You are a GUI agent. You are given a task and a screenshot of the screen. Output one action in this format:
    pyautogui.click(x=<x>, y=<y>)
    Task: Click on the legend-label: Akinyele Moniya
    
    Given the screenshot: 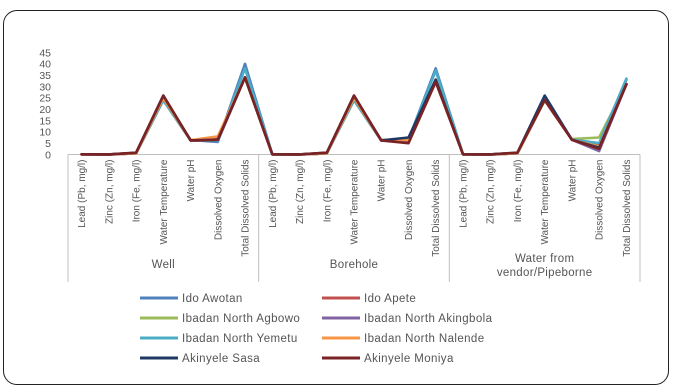 What is the action you would take?
    pyautogui.click(x=409, y=359)
    